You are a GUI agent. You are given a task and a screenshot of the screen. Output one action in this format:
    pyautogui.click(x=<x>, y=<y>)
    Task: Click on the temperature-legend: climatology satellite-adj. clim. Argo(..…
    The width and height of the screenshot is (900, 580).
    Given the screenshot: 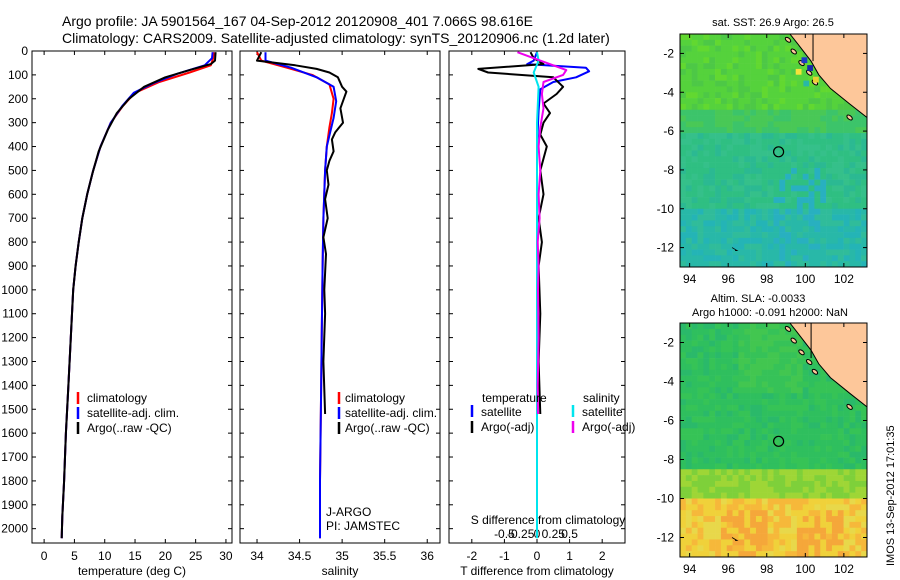 What is the action you would take?
    pyautogui.click(x=127, y=413)
    